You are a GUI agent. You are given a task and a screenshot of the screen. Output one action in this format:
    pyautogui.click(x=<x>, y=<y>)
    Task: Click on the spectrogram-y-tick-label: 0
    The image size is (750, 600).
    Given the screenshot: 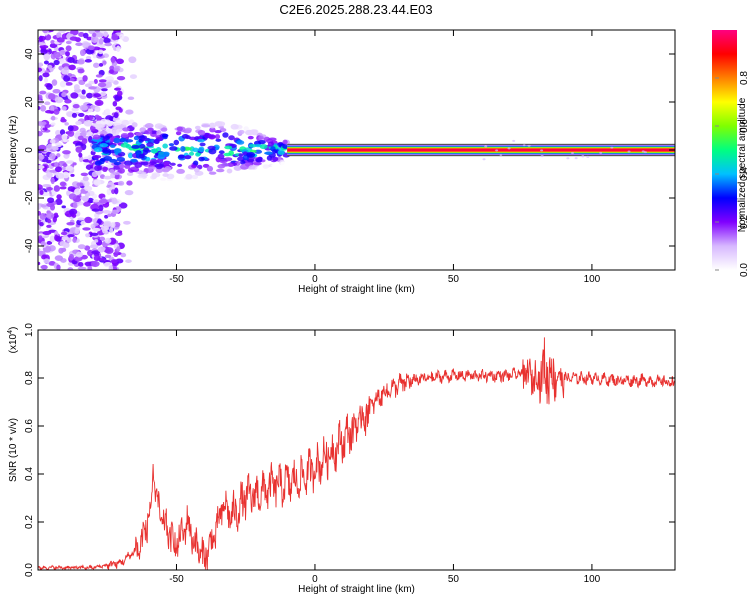 What is the action you would take?
    pyautogui.click(x=29, y=150)
    